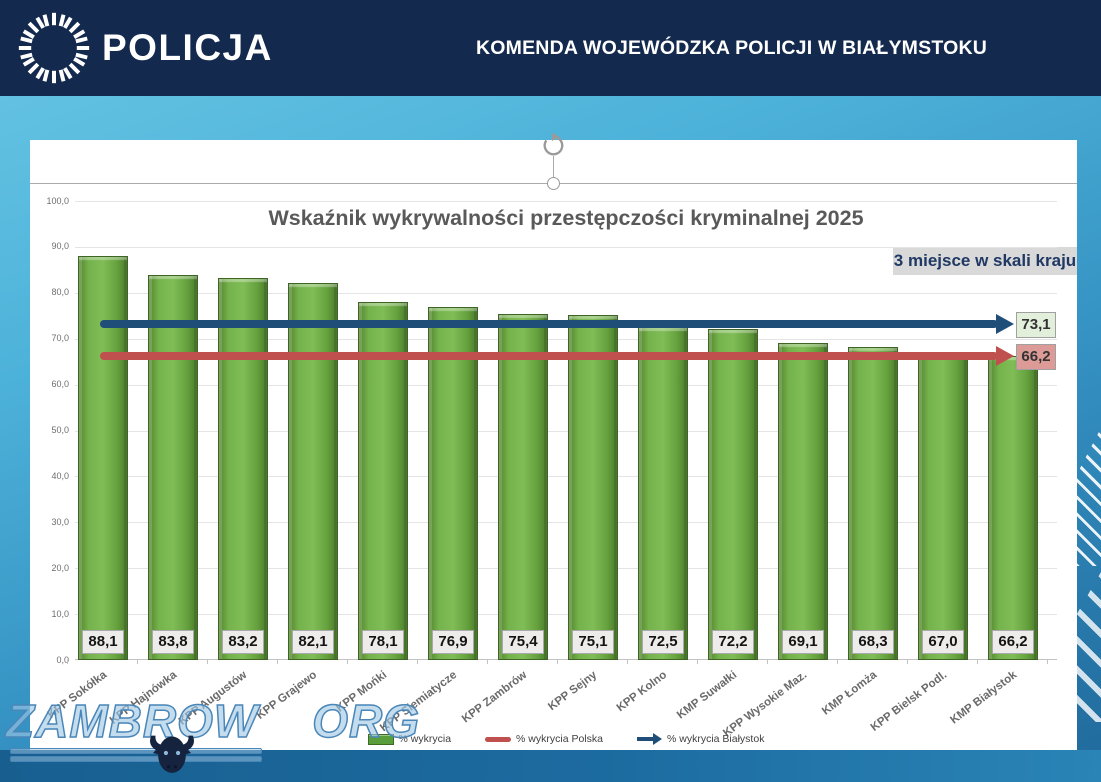 This screenshot has width=1101, height=782. Describe the element at coordinates (132, 721) in the screenshot. I see `watermark-text-left: ZAMBROW` at that location.